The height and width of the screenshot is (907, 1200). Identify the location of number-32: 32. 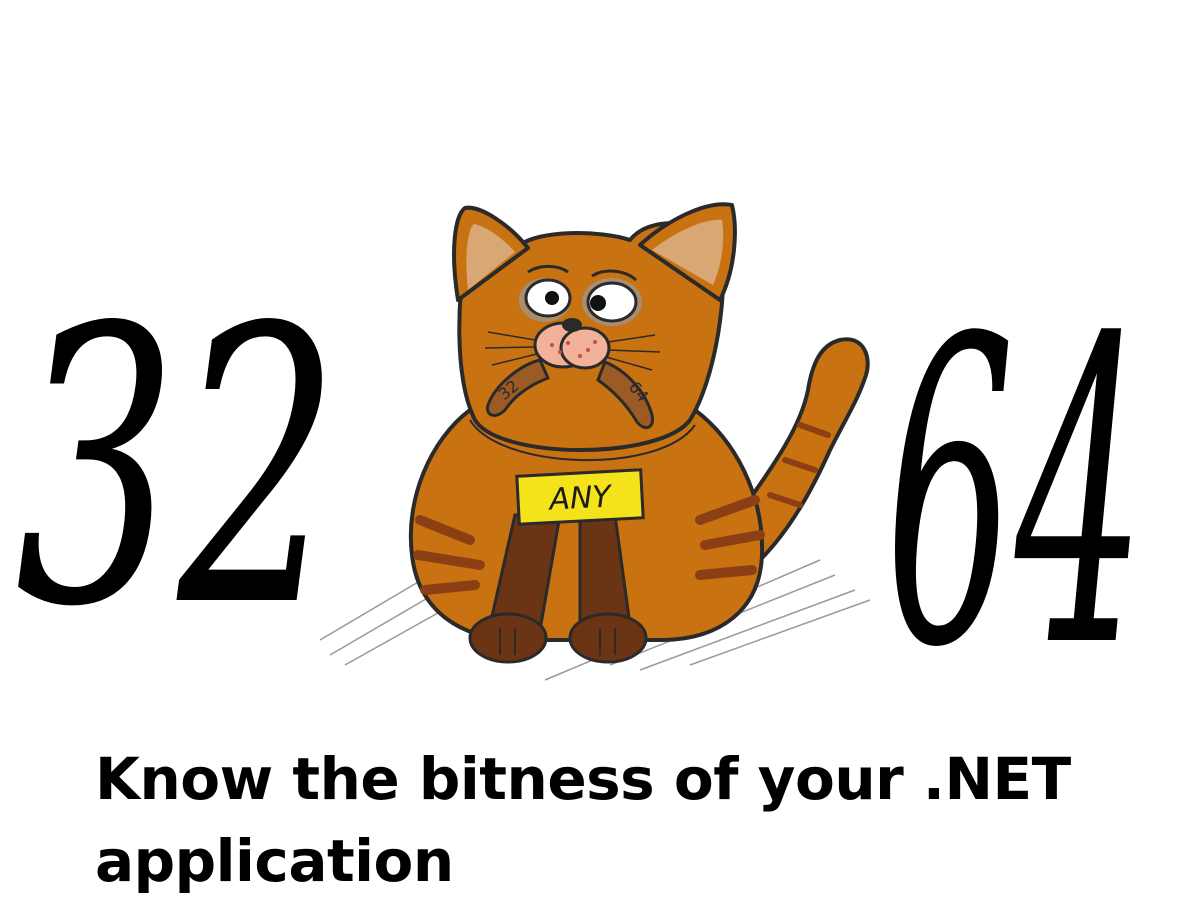
(177, 468).